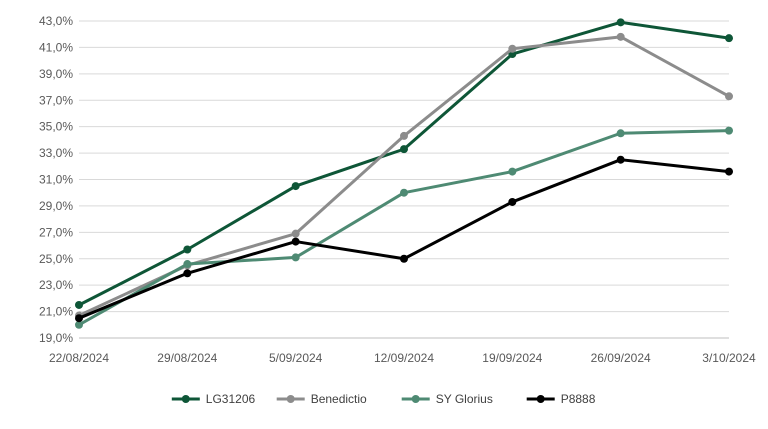  I want to click on y-tick-label: 35,0%, so click(56, 127).